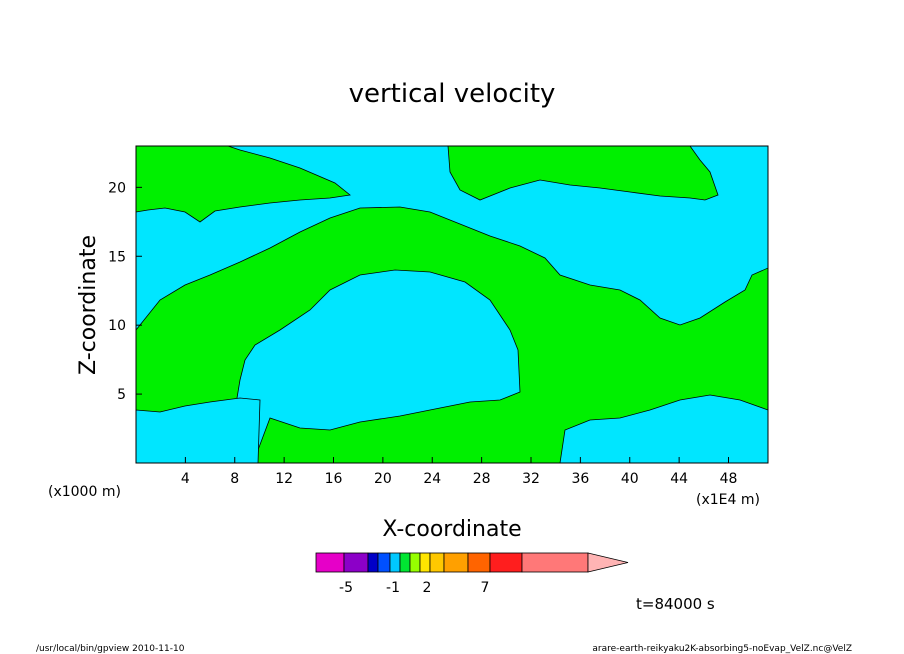 Image resolution: width=904 pixels, height=654 pixels. I want to click on x-tick-label: 12, so click(284, 479).